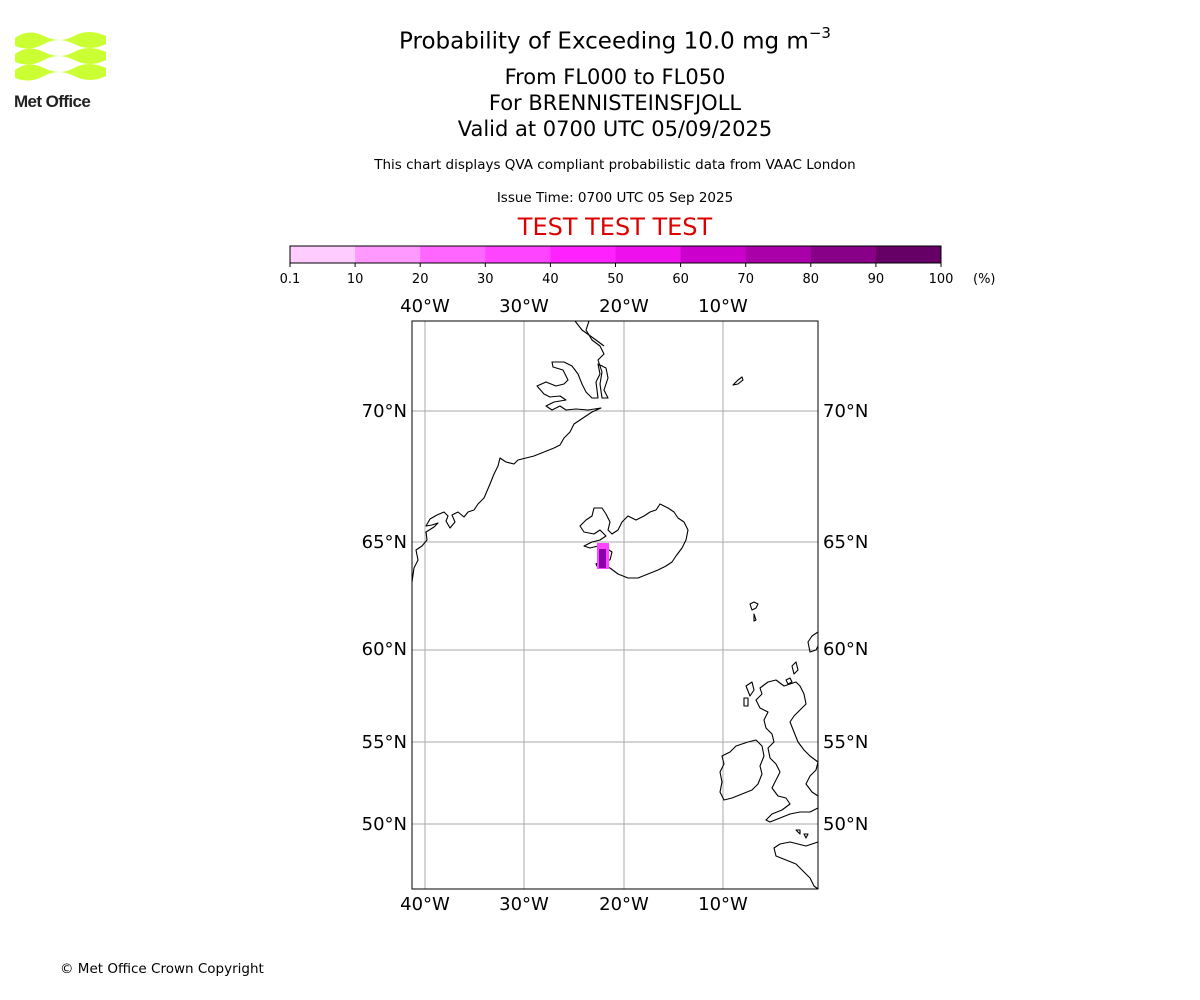  What do you see at coordinates (845, 649) in the screenshot?
I see `lat-label-right-60n: 60°N` at bounding box center [845, 649].